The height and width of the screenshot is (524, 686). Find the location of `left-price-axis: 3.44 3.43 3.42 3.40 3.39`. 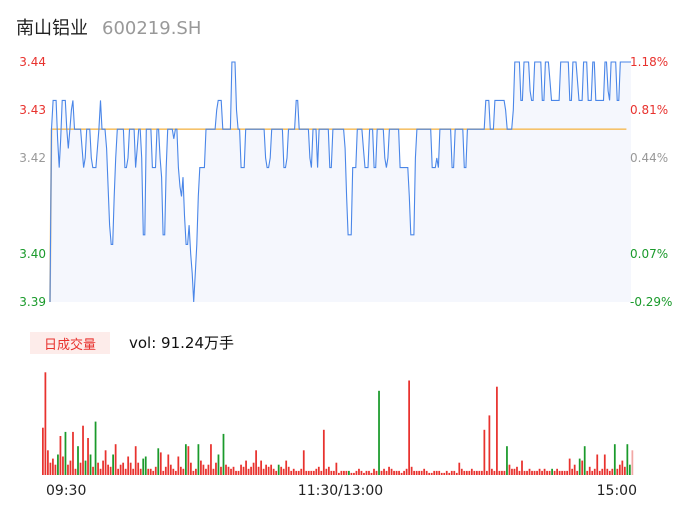

left-price-axis: 3.44 3.43 3.42 3.40 3.39 is located at coordinates (32, 182).